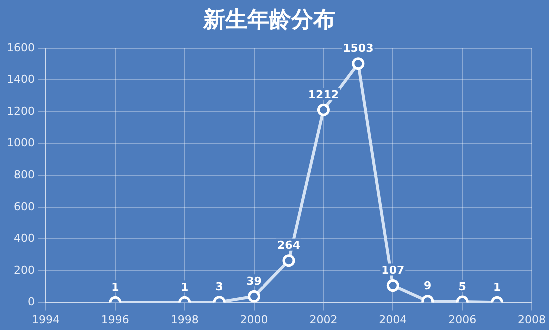  Describe the element at coordinates (358, 49) in the screenshot. I see `data-label: 1503` at that location.